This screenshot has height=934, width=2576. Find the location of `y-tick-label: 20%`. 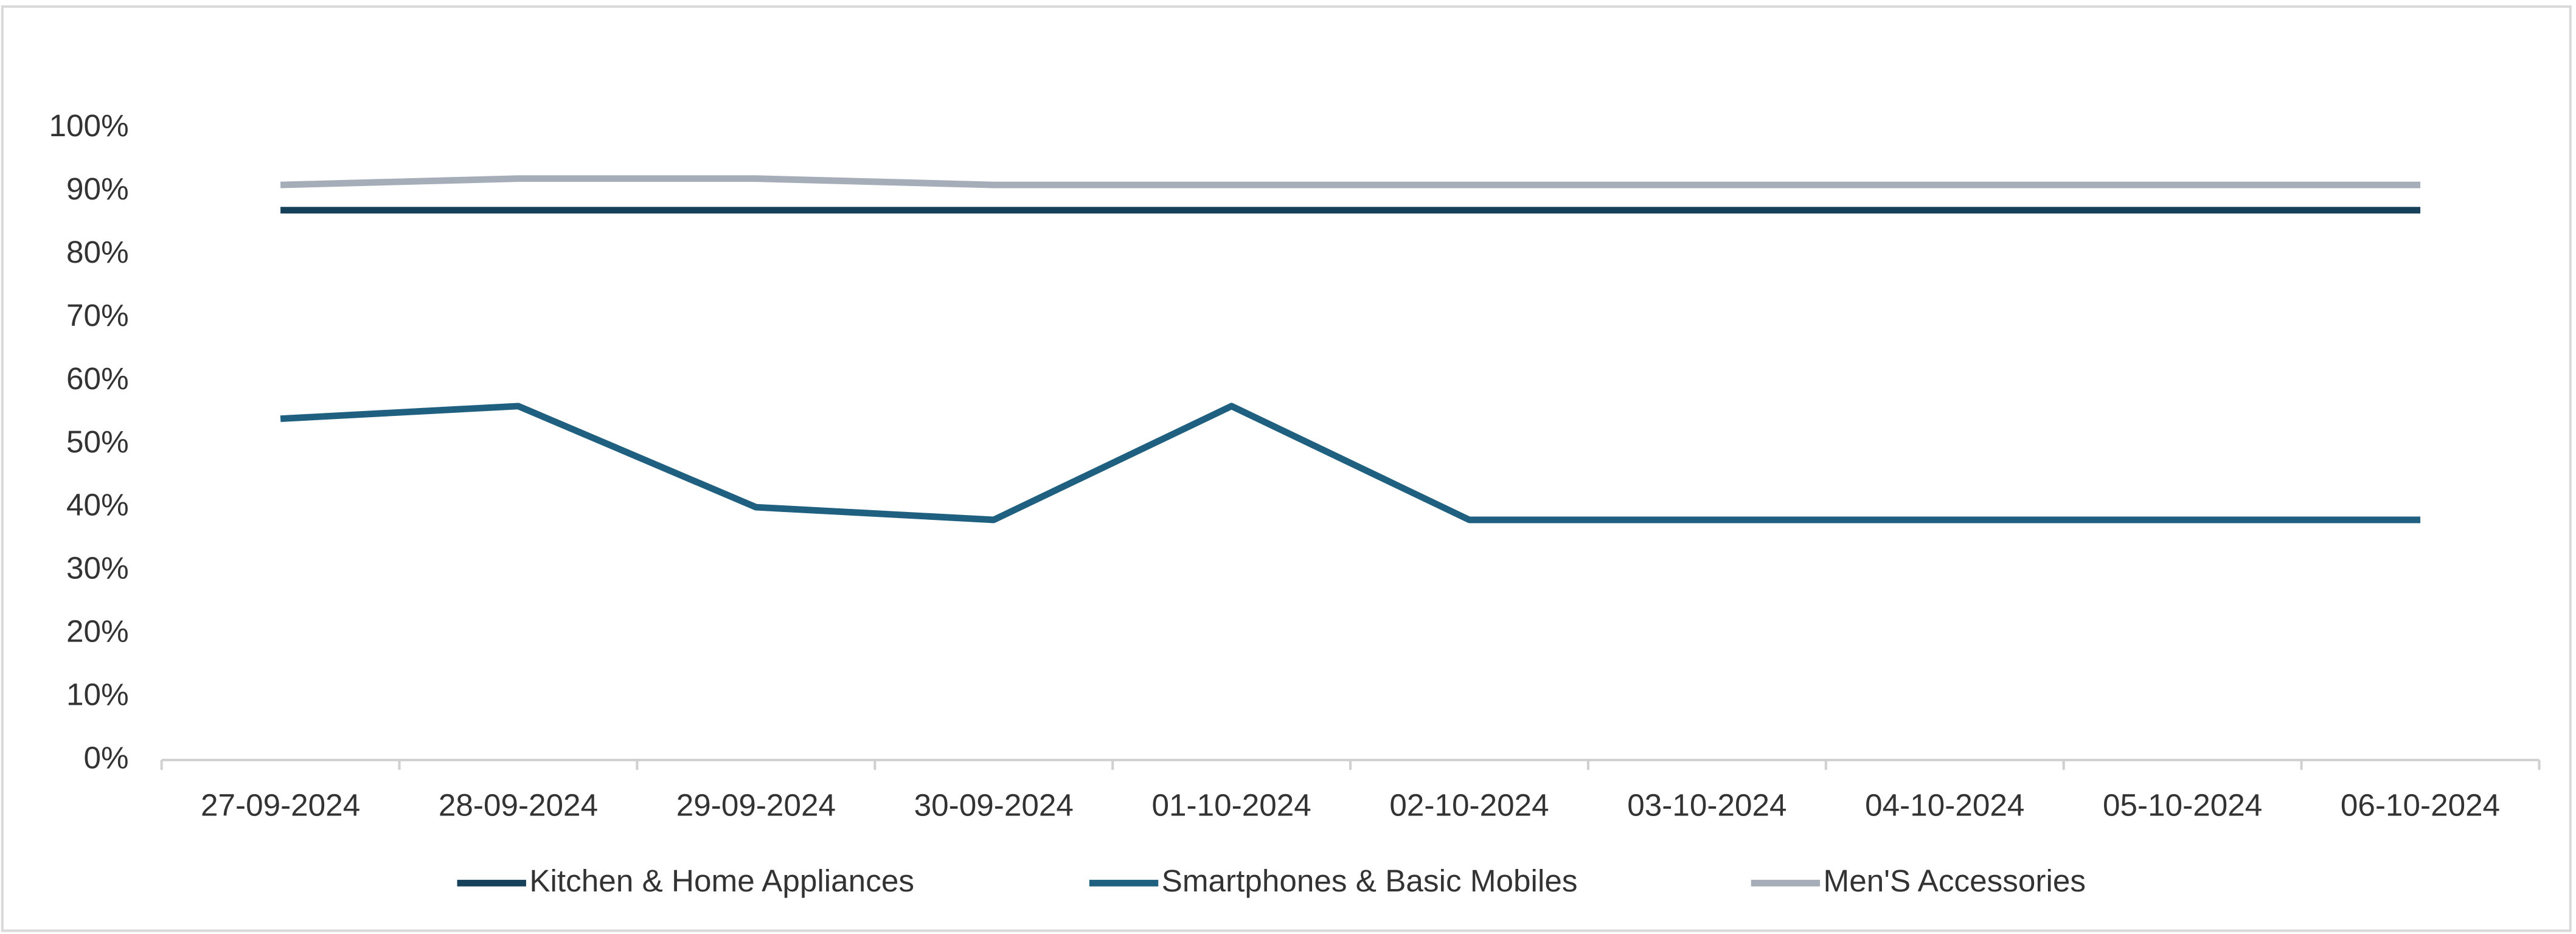

y-tick-label: 20% is located at coordinates (97, 631).